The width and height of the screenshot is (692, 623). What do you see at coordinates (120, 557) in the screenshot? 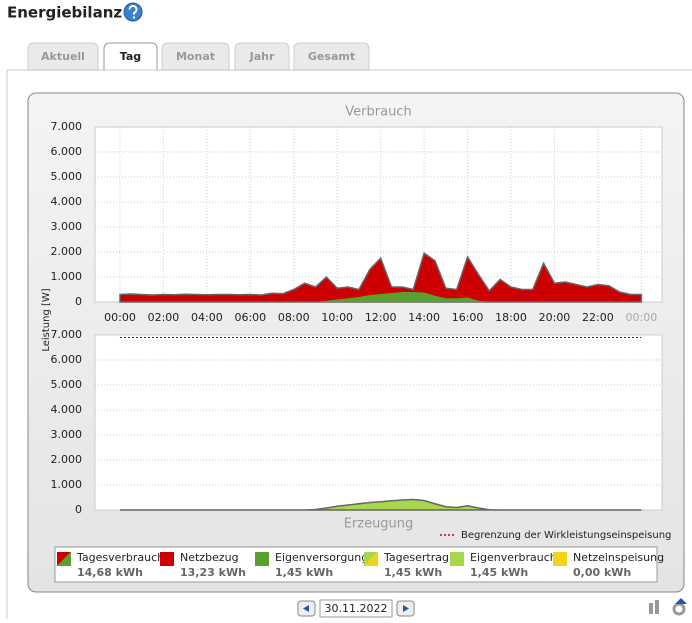
I see `legend-label: Tagesverbrauch` at bounding box center [120, 557].